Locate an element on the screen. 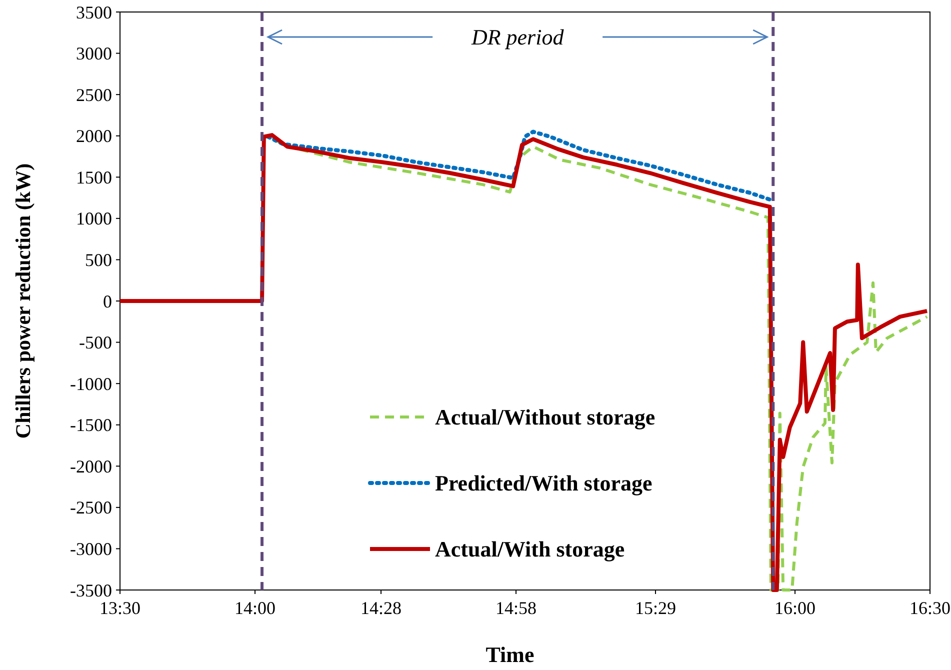  y-tick-label: 1500 is located at coordinates (94, 177).